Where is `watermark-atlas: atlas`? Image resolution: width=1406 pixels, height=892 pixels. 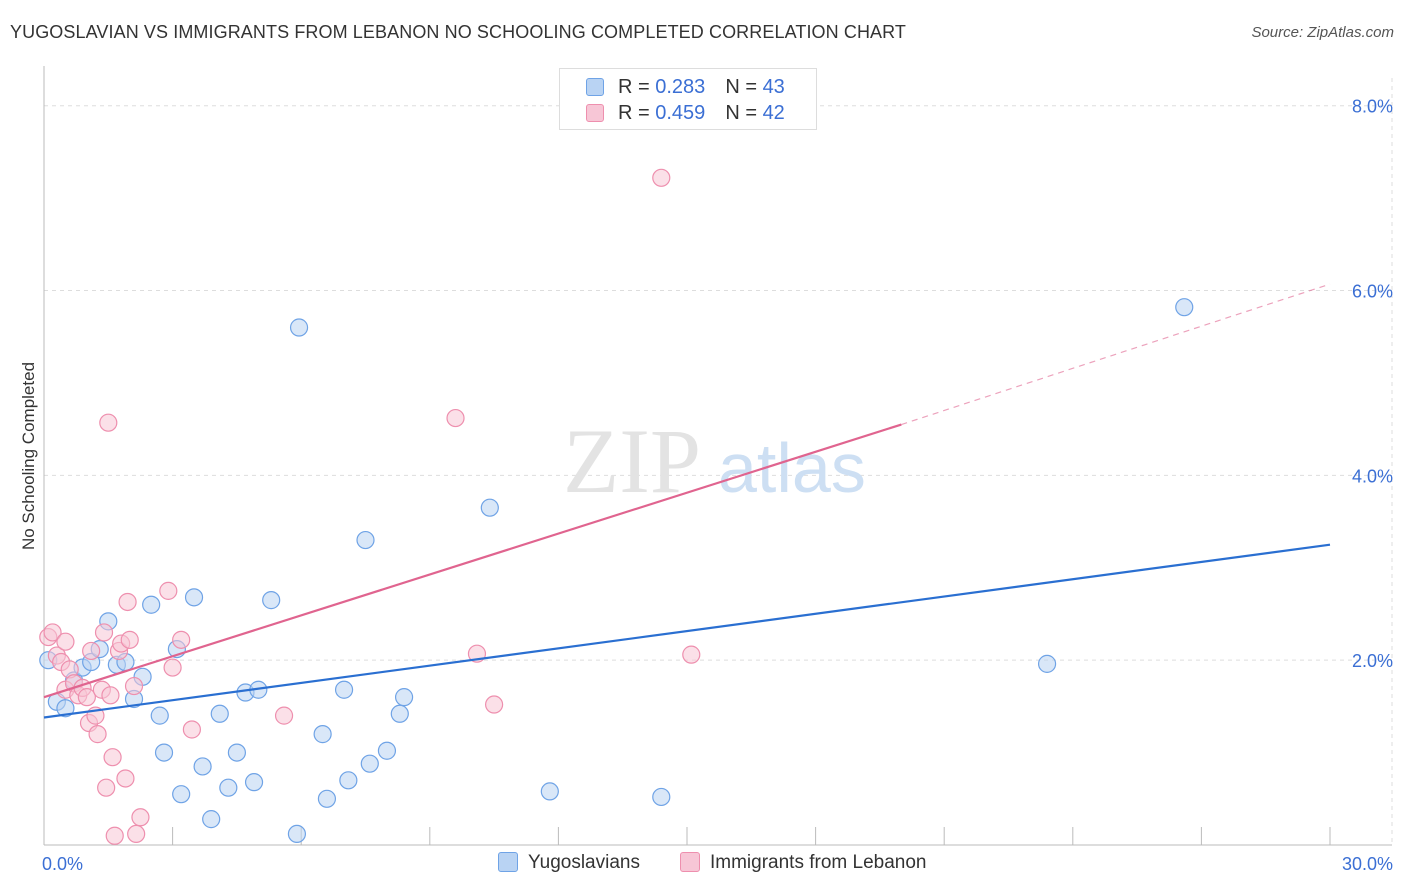 watermark-atlas: atlas is located at coordinates (792, 468).